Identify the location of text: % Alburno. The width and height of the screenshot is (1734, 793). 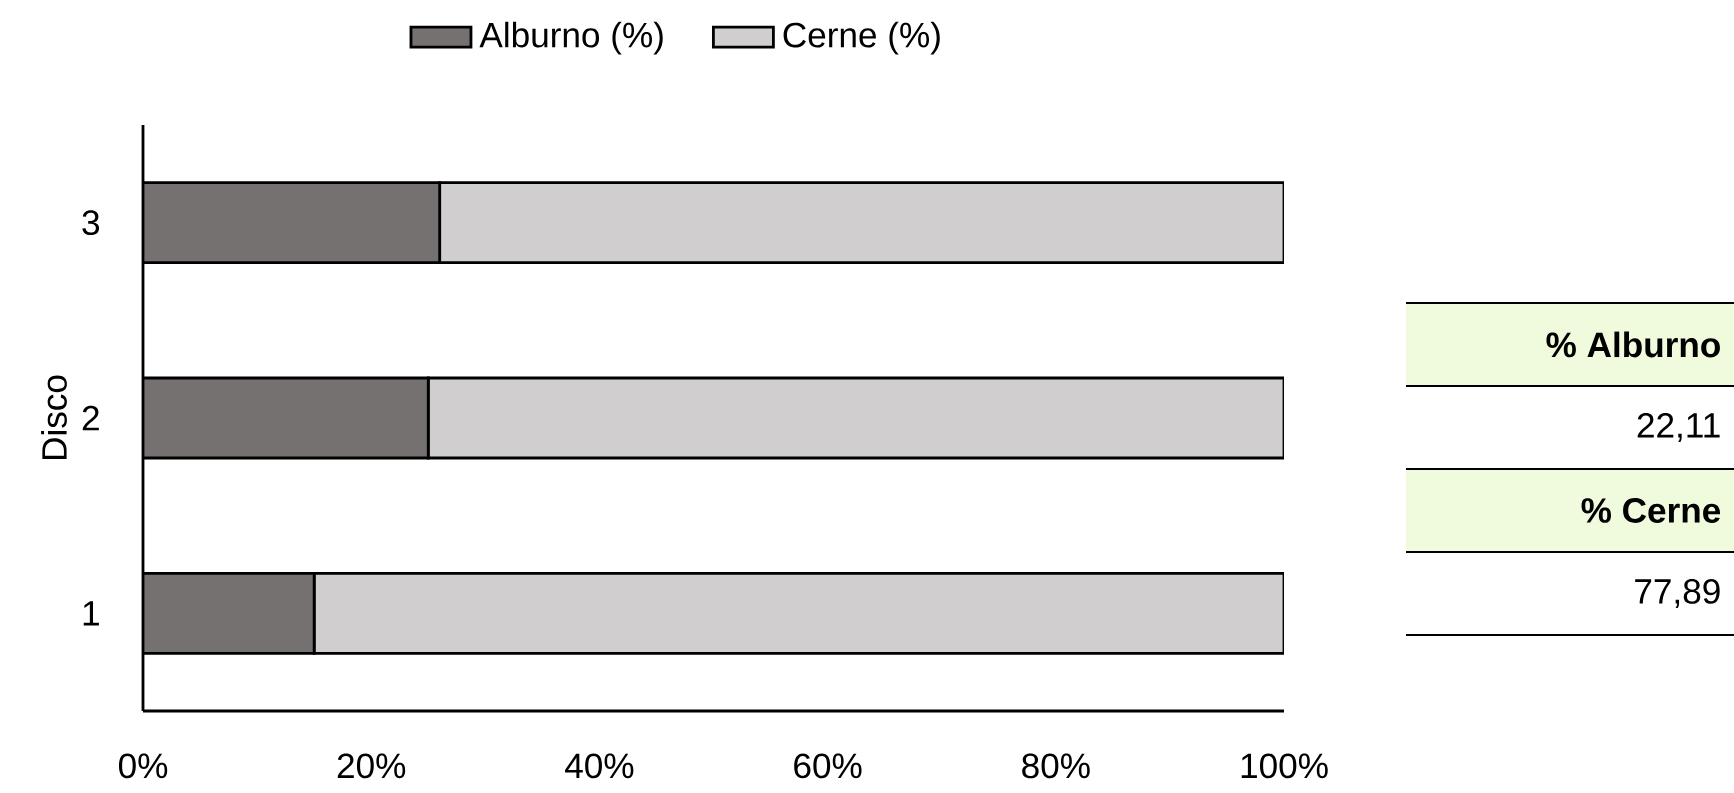
(1633, 344).